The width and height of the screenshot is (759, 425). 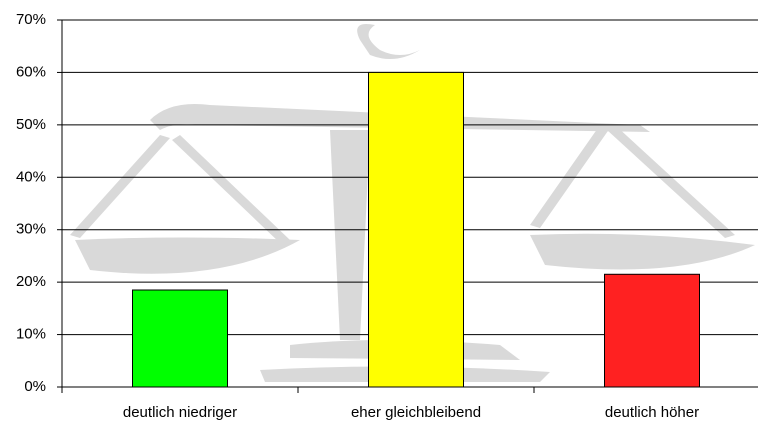 What do you see at coordinates (180, 412) in the screenshot?
I see `x-tick-label: deutlich niedriger` at bounding box center [180, 412].